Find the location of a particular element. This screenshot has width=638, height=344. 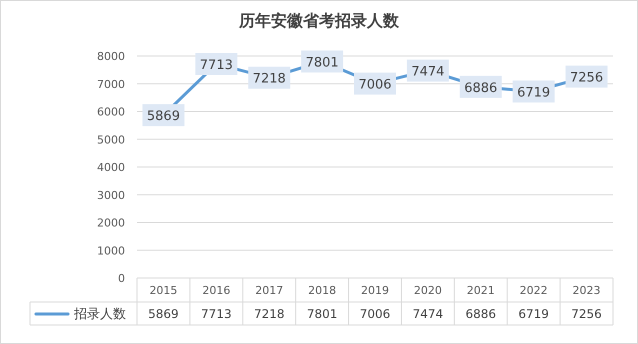

x-tick-label: 2022 is located at coordinates (534, 290).